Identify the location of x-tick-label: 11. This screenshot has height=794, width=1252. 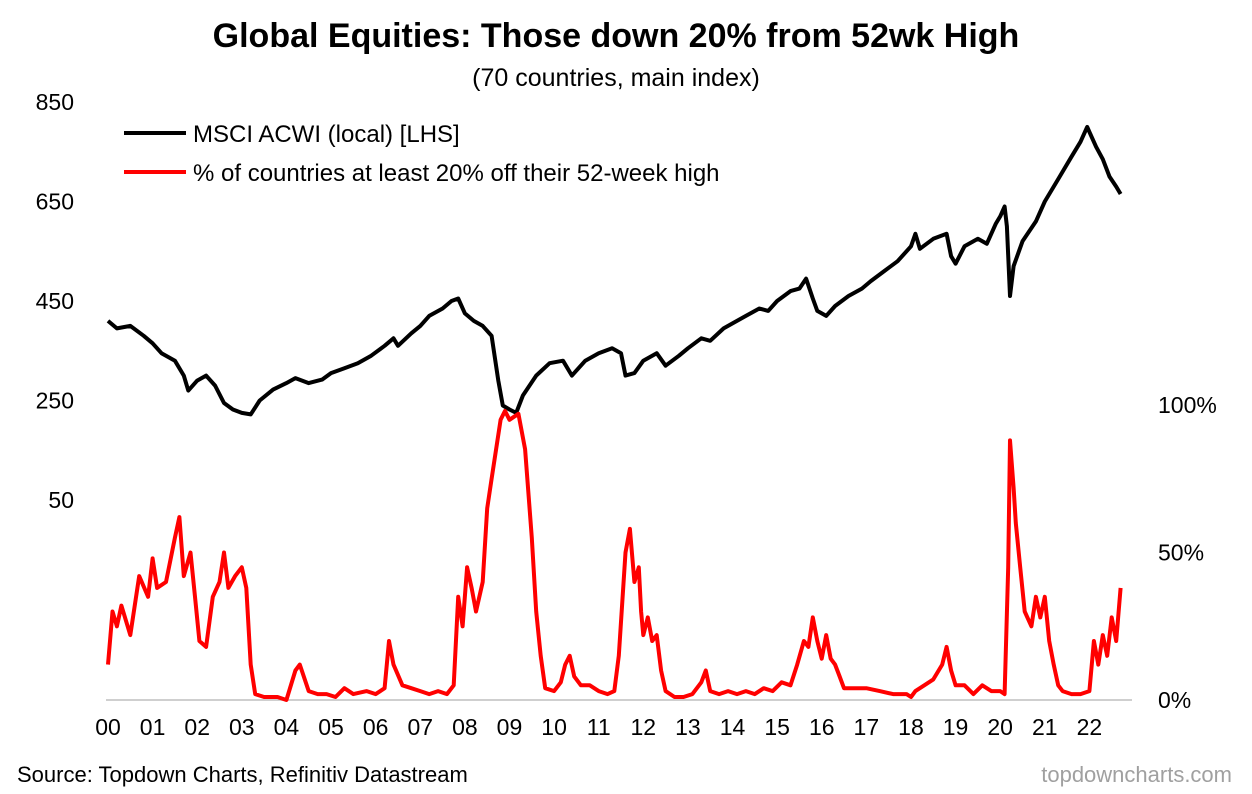
(599, 727).